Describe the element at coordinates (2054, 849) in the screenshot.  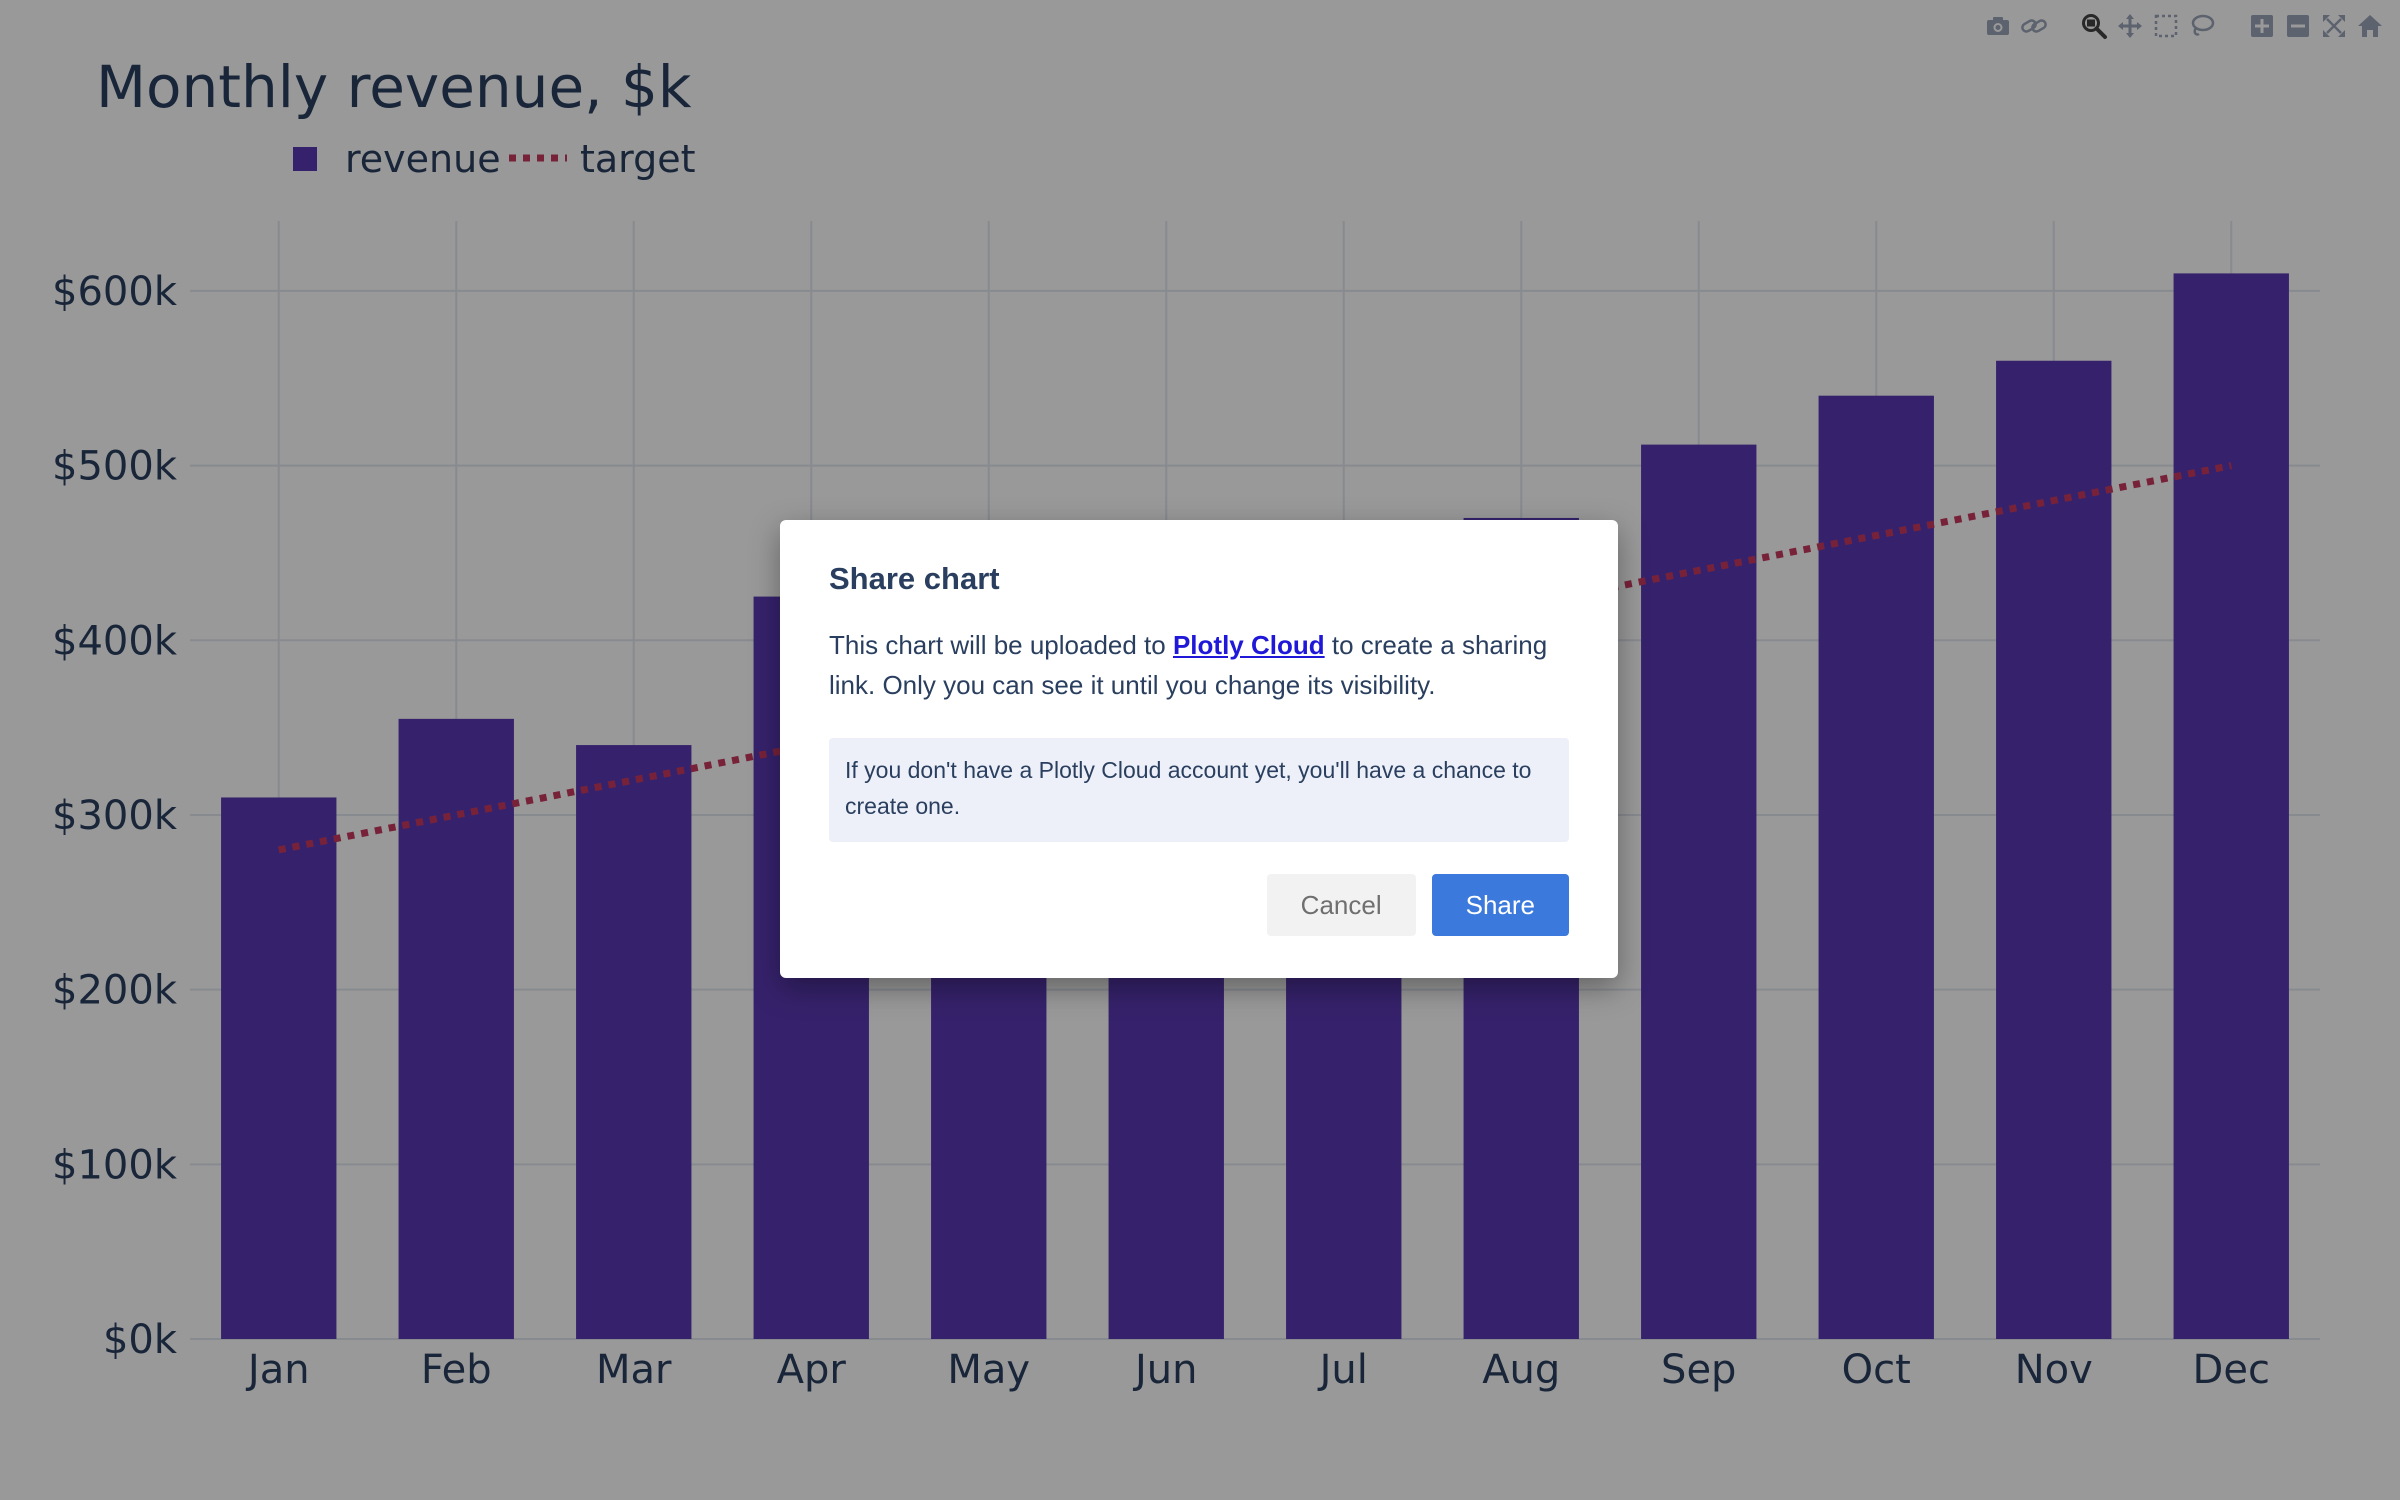
I see `bar-nov` at that location.